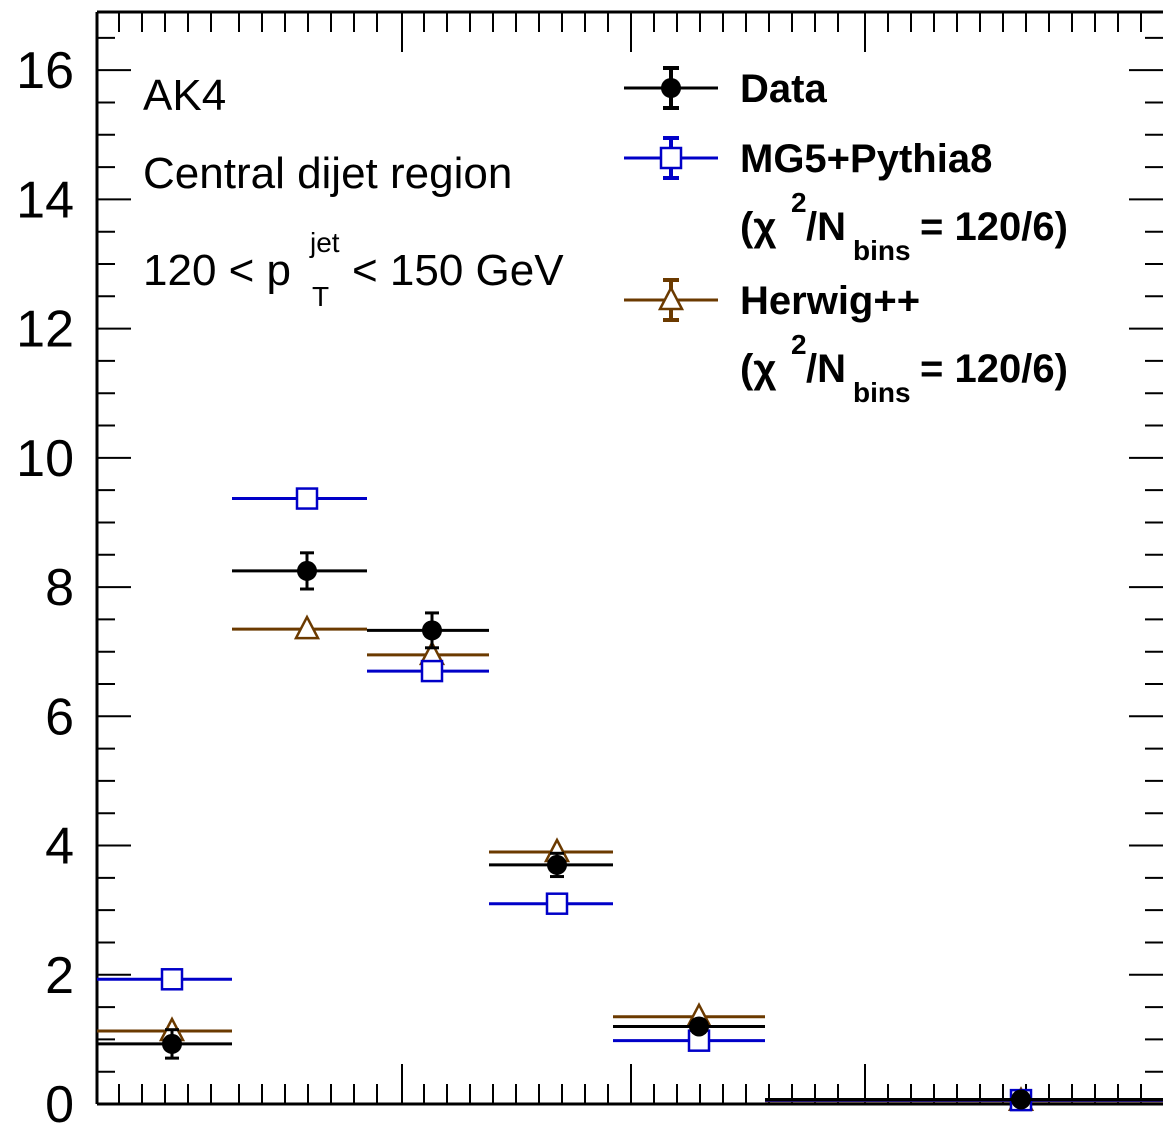 The height and width of the screenshot is (1125, 1163). I want to click on legend-herwig-chi-sub: bins, so click(882, 392).